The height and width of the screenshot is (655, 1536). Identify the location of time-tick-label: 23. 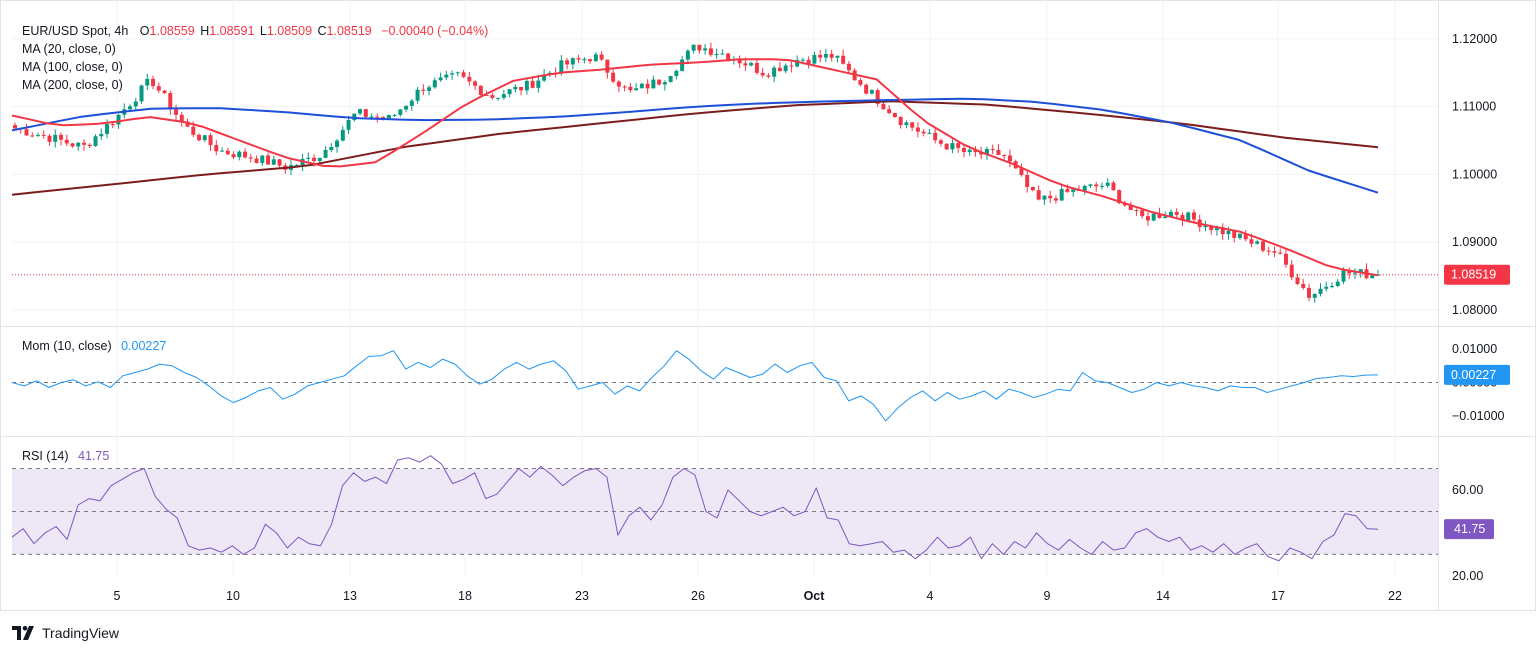
(582, 596).